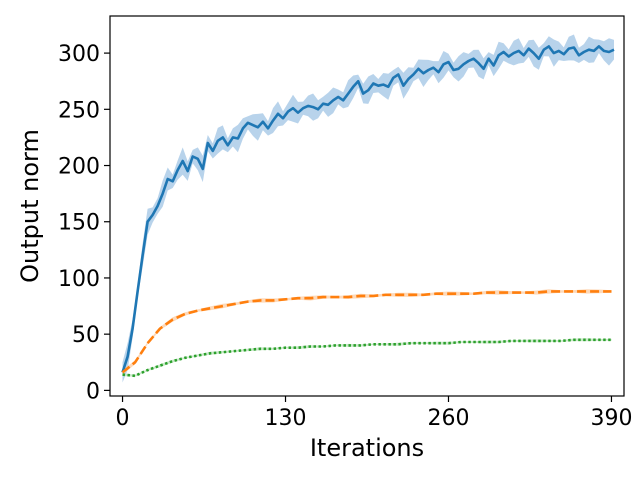 This screenshot has width=640, height=480. What do you see at coordinates (93, 391) in the screenshot?
I see `y-tick-label: 0` at bounding box center [93, 391].